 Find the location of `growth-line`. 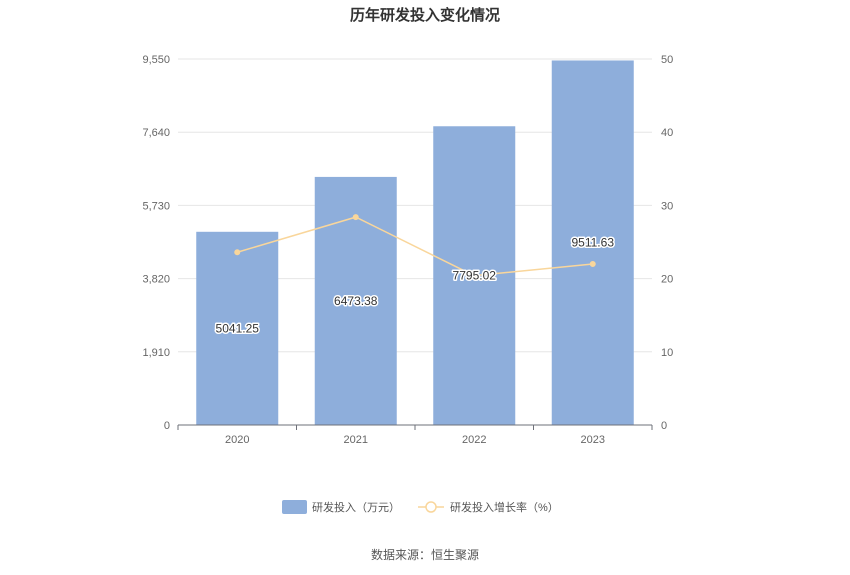

growth-line is located at coordinates (415, 246).